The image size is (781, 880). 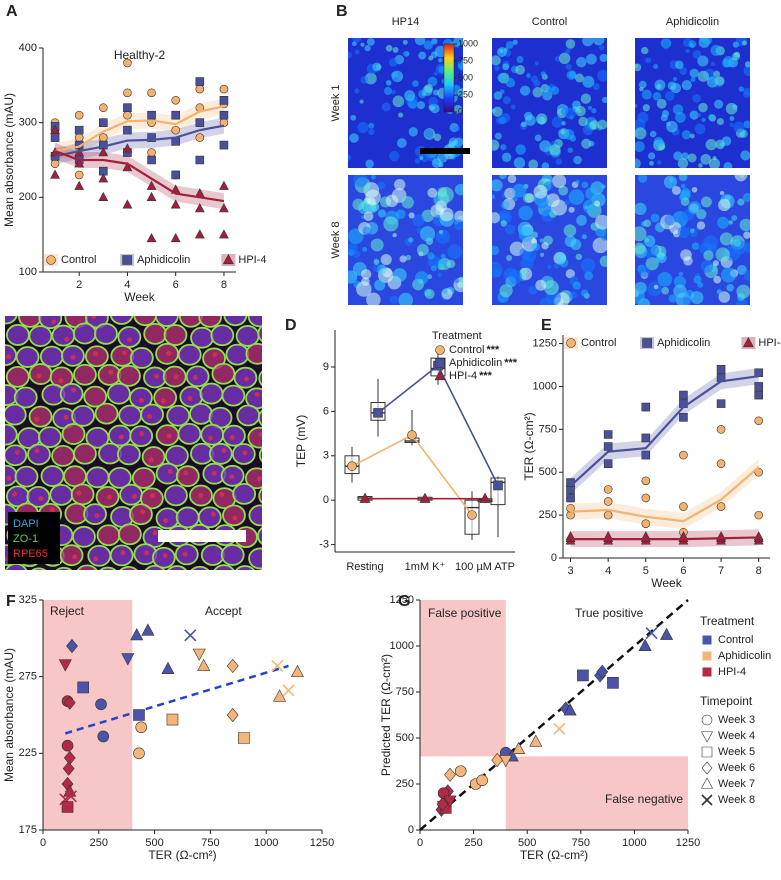 What do you see at coordinates (735, 640) in the screenshot?
I see `legend-label: Control` at bounding box center [735, 640].